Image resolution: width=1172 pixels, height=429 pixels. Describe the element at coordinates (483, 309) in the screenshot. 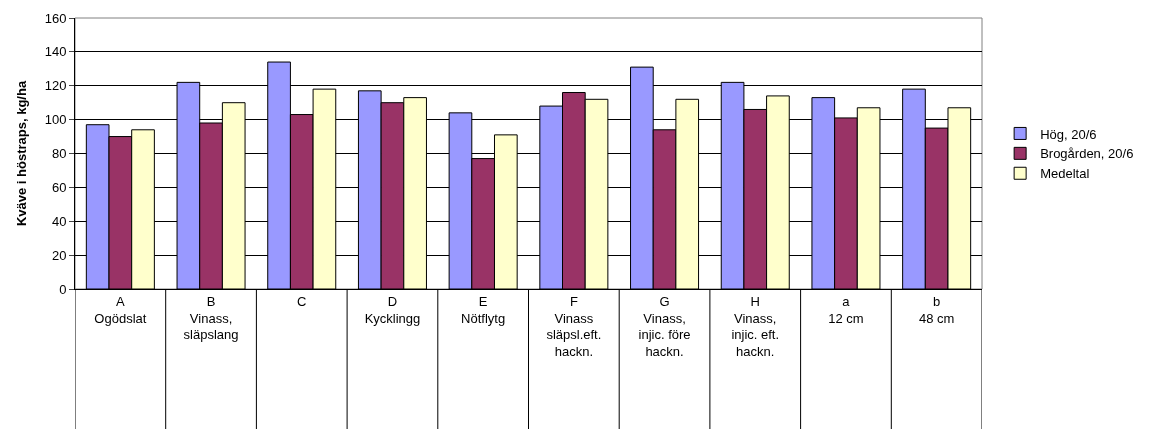

I see `x-tick-label: E Nötflytg` at that location.